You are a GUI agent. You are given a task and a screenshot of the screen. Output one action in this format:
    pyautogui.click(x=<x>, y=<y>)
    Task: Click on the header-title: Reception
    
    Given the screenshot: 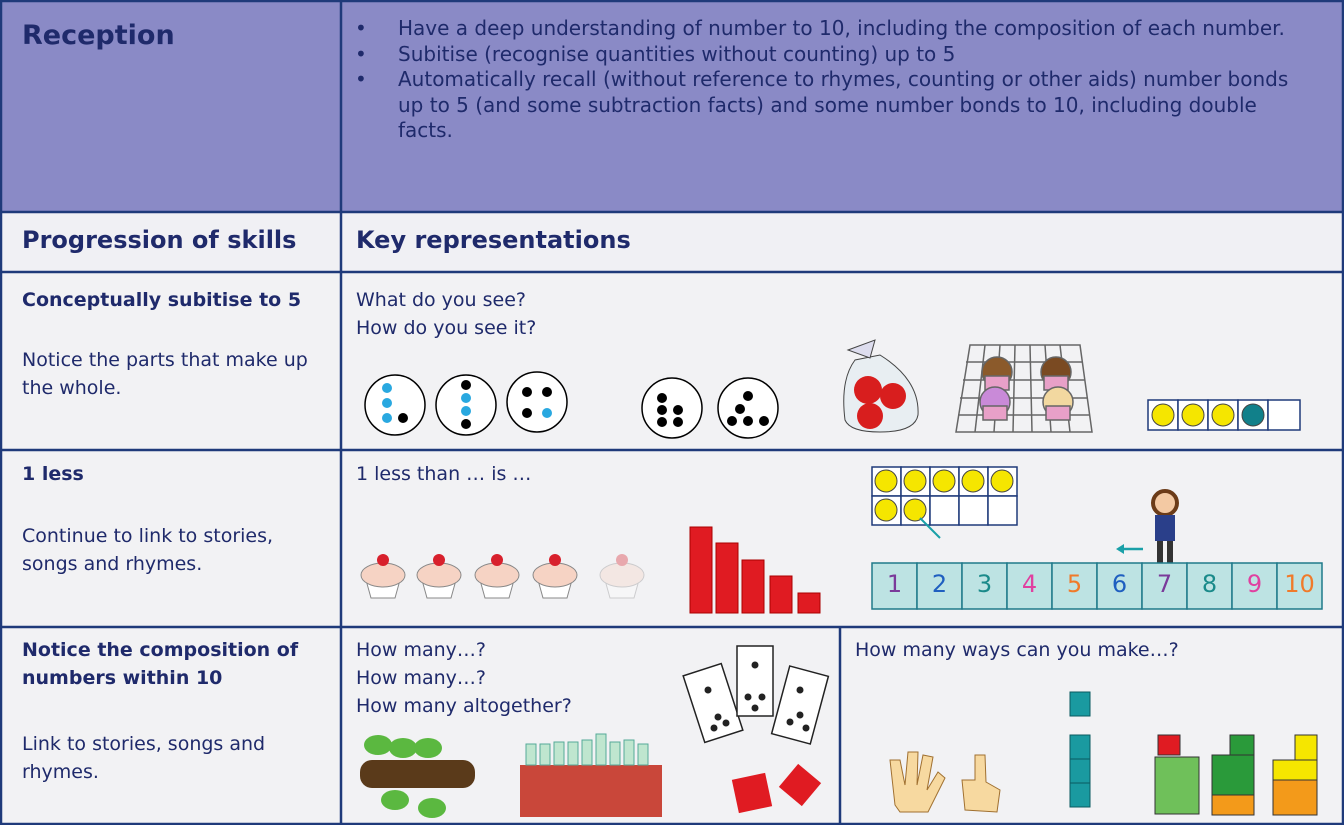 What is the action you would take?
    pyautogui.click(x=98, y=35)
    